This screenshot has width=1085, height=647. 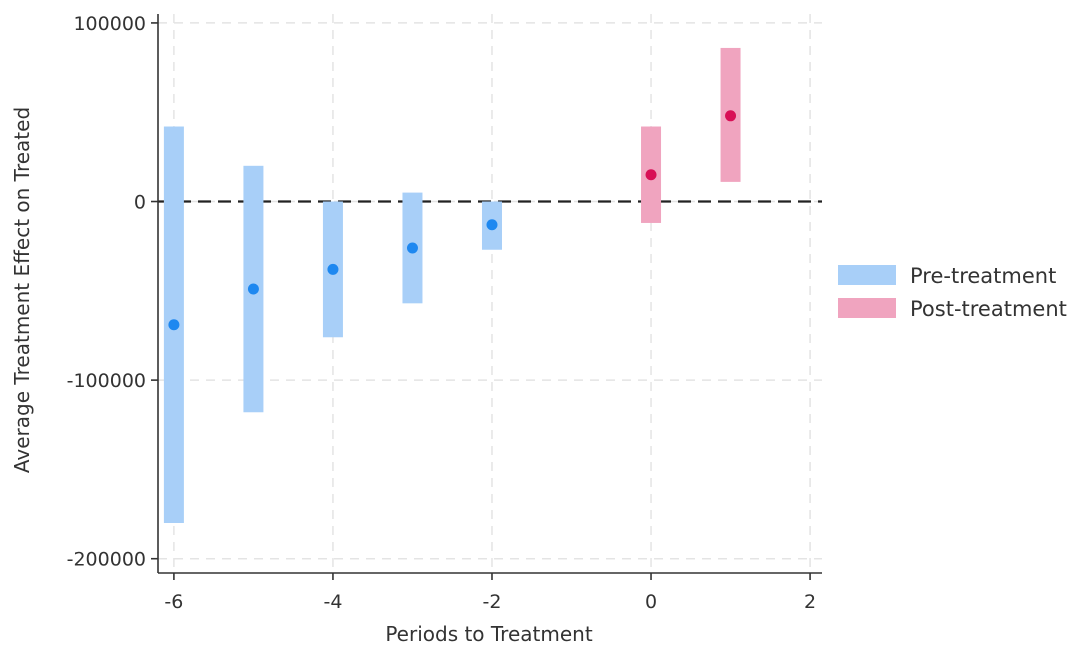 What do you see at coordinates (810, 602) in the screenshot?
I see `x-tick-label: 2` at bounding box center [810, 602].